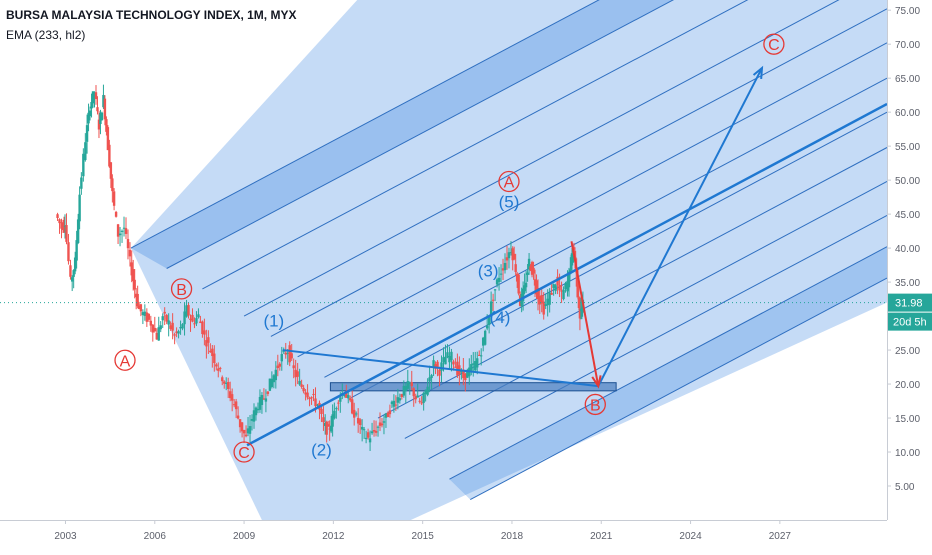 The height and width of the screenshot is (555, 932). What do you see at coordinates (151, 15) in the screenshot?
I see `chart-title: BURSA MALAYSIA TECHNOLOGY INDEX, 1M, MYX` at bounding box center [151, 15].